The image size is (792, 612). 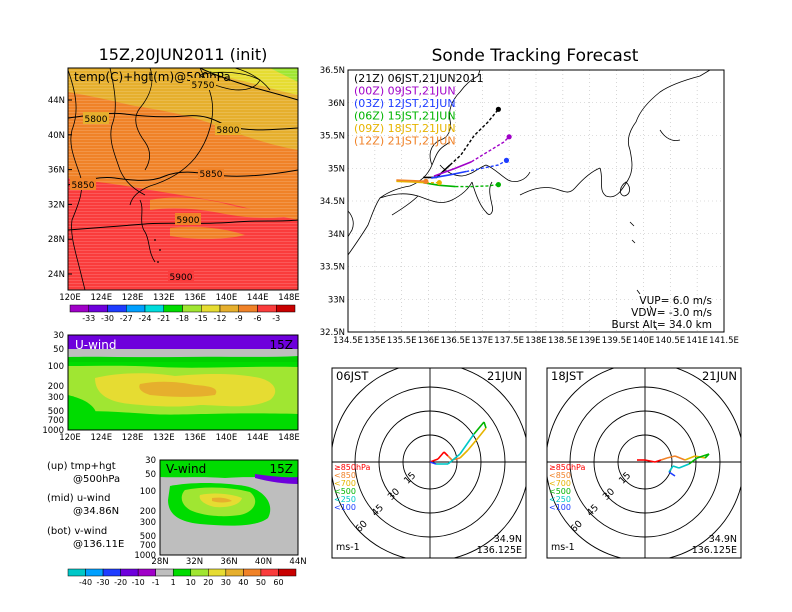 I want to click on colorbar-tick: -12, so click(x=219, y=318).